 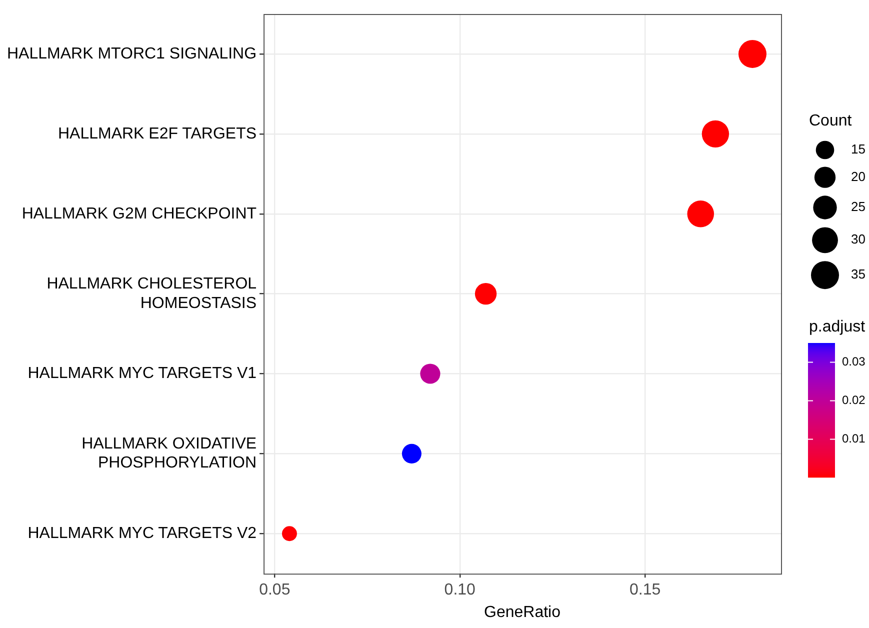 I want to click on y-tick-label: HALLMARK MYC TARGETS V1, so click(x=142, y=373).